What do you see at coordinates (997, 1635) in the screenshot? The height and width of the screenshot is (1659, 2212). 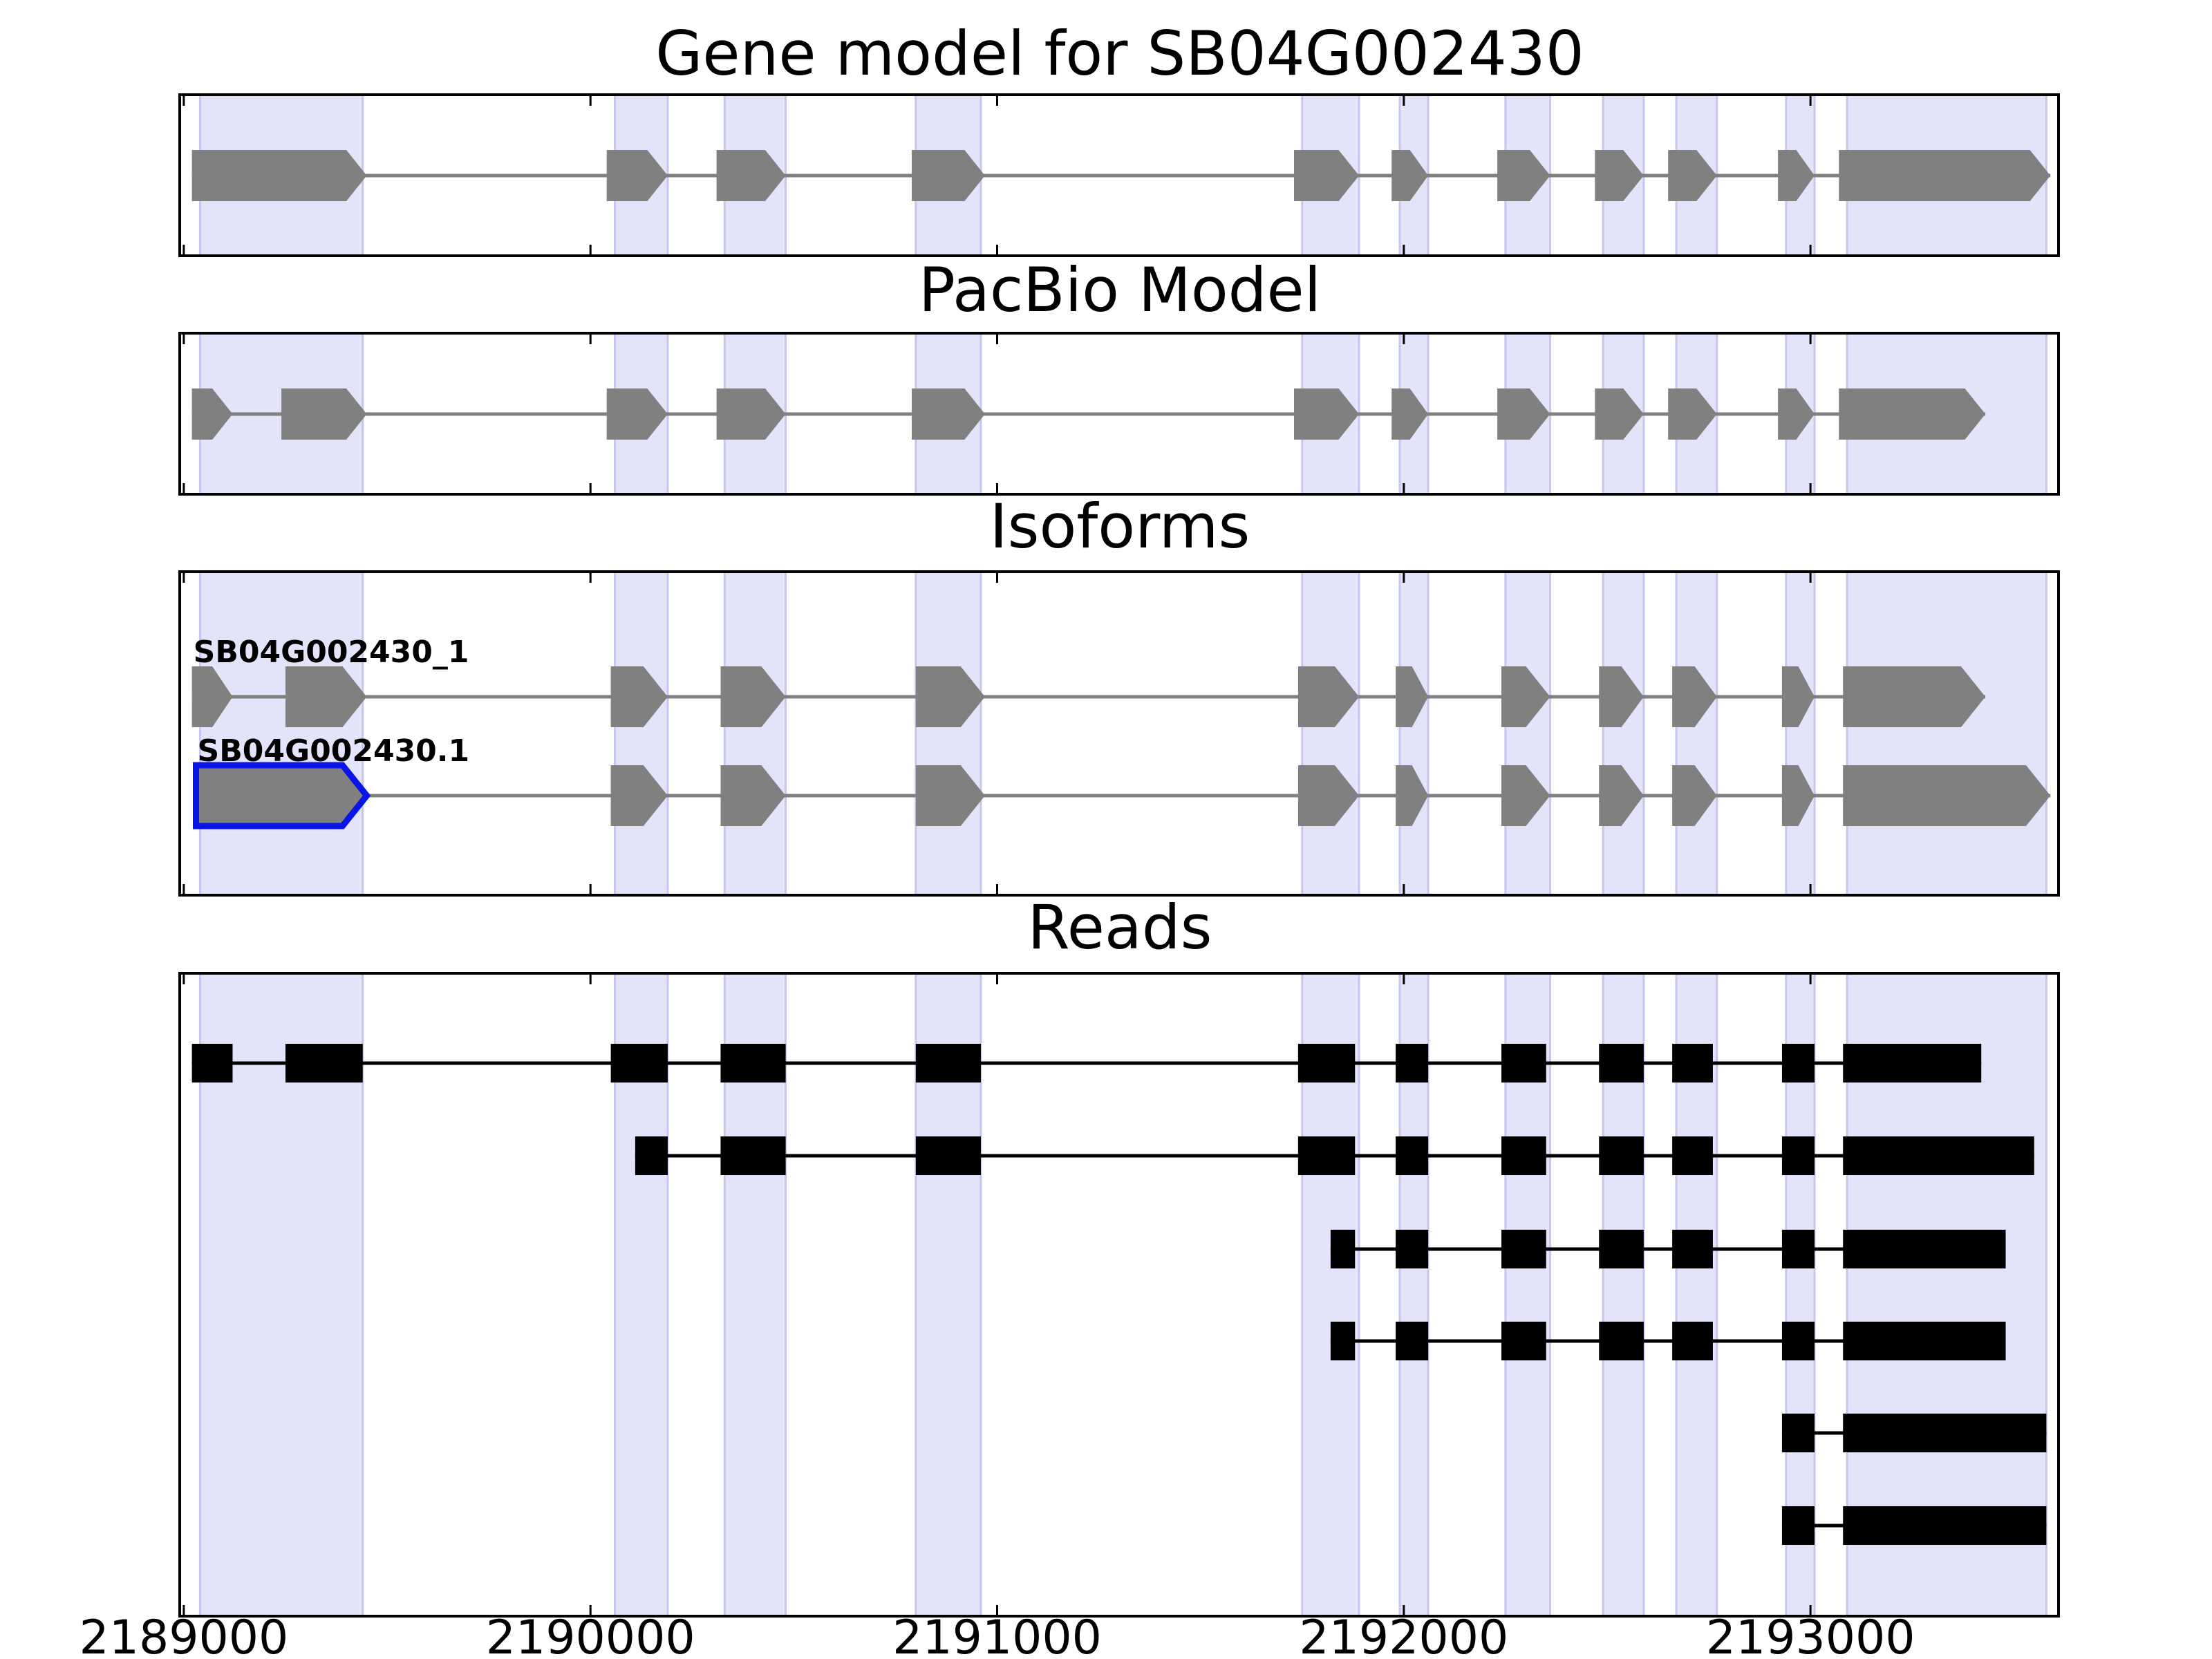 I see `x-tick-label: 2191000` at bounding box center [997, 1635].